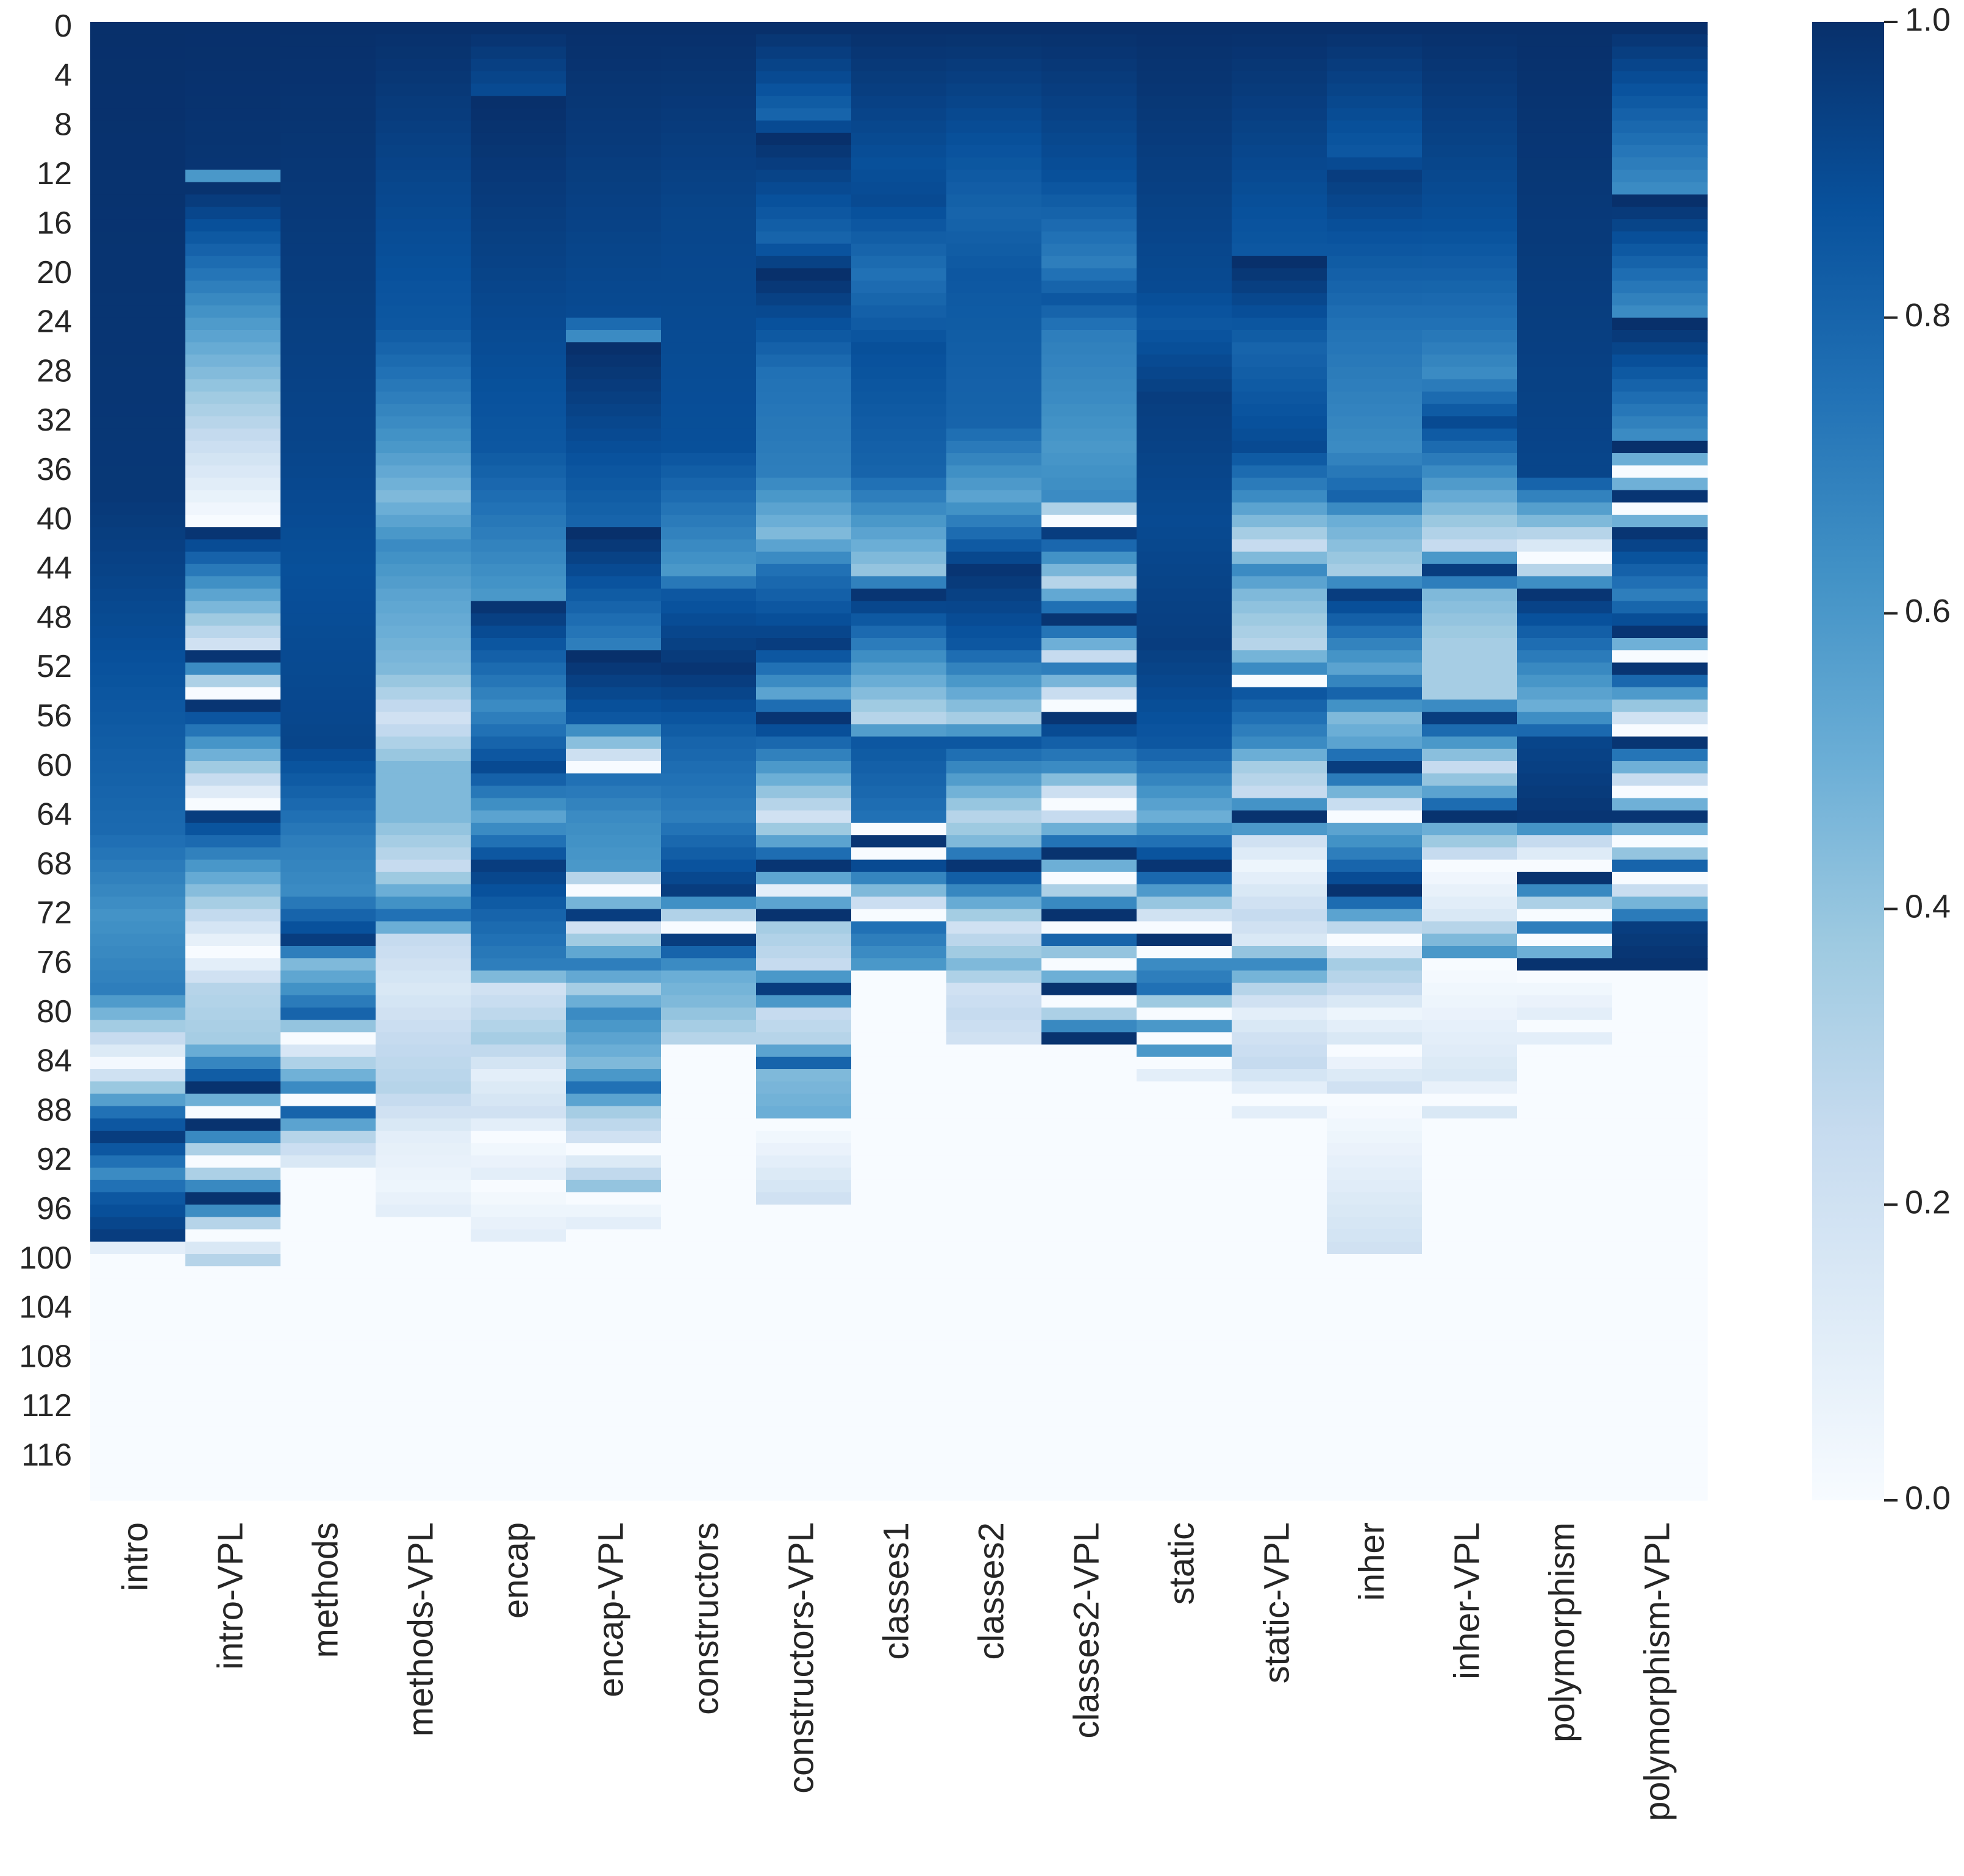  Describe the element at coordinates (55, 962) in the screenshot. I see `y-tick-label-76: 76` at that location.